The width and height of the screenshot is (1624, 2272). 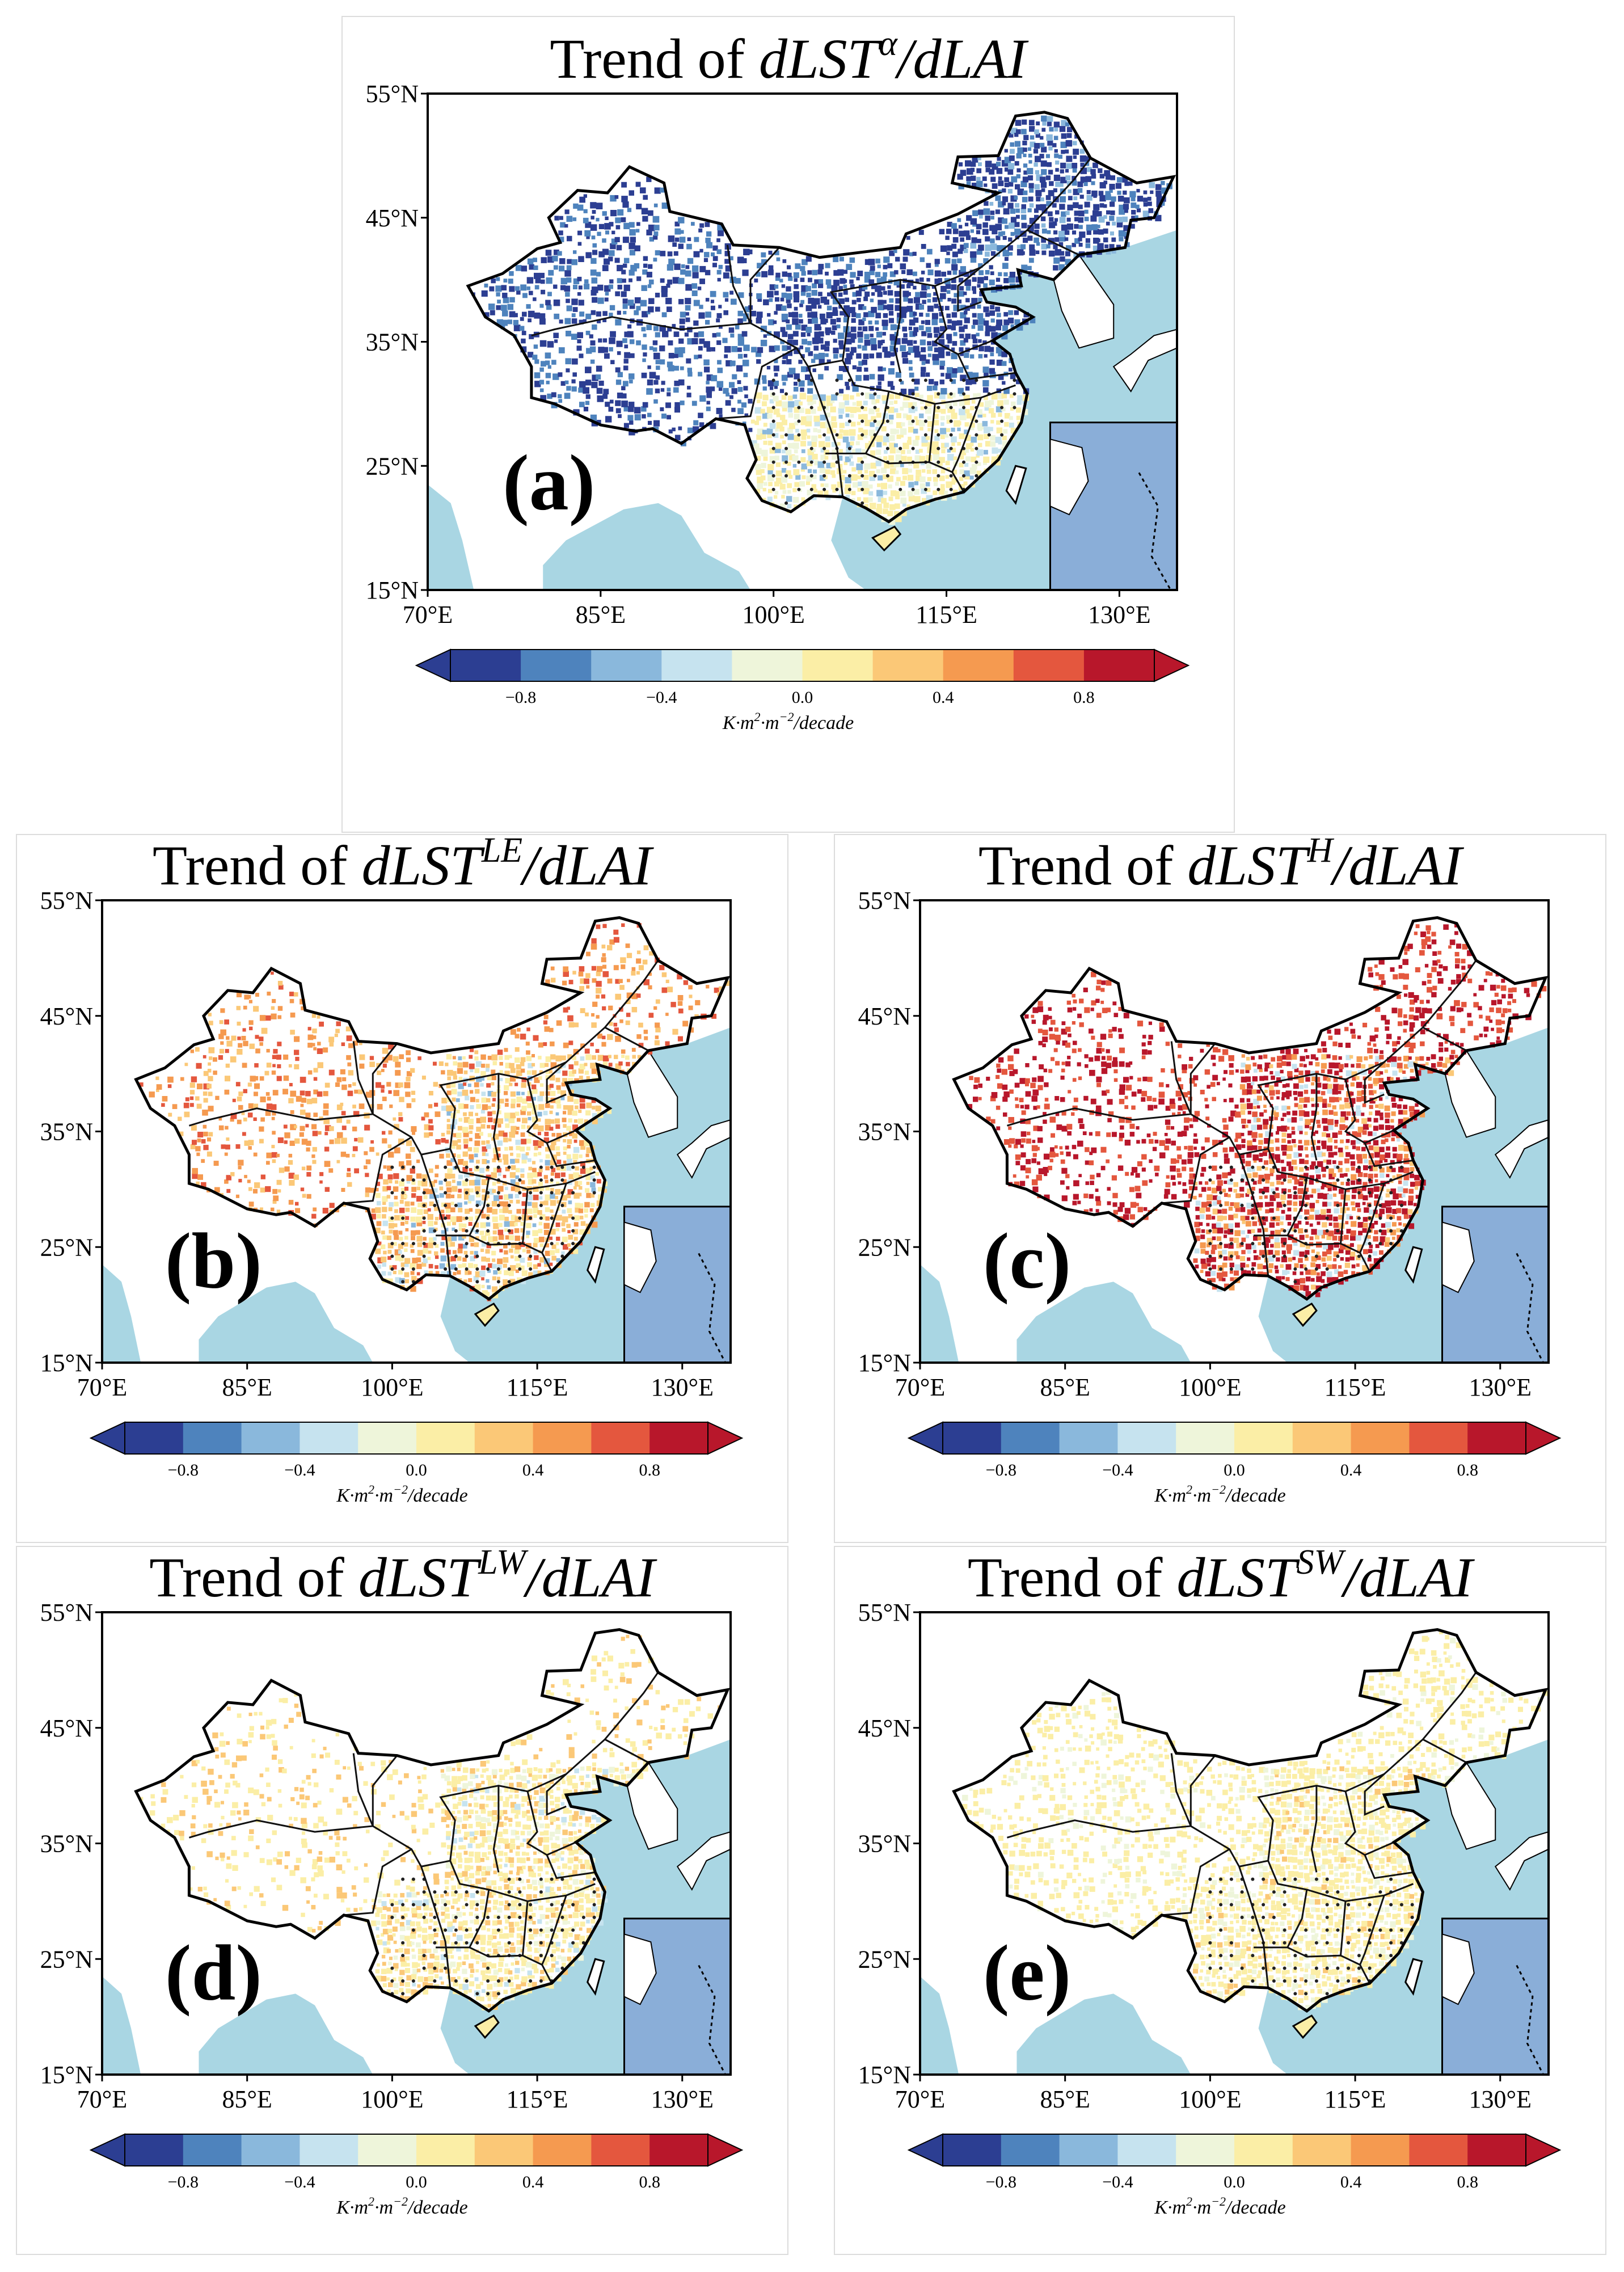 What do you see at coordinates (1155, 531) in the screenshot?
I see `inset-dash-line` at bounding box center [1155, 531].